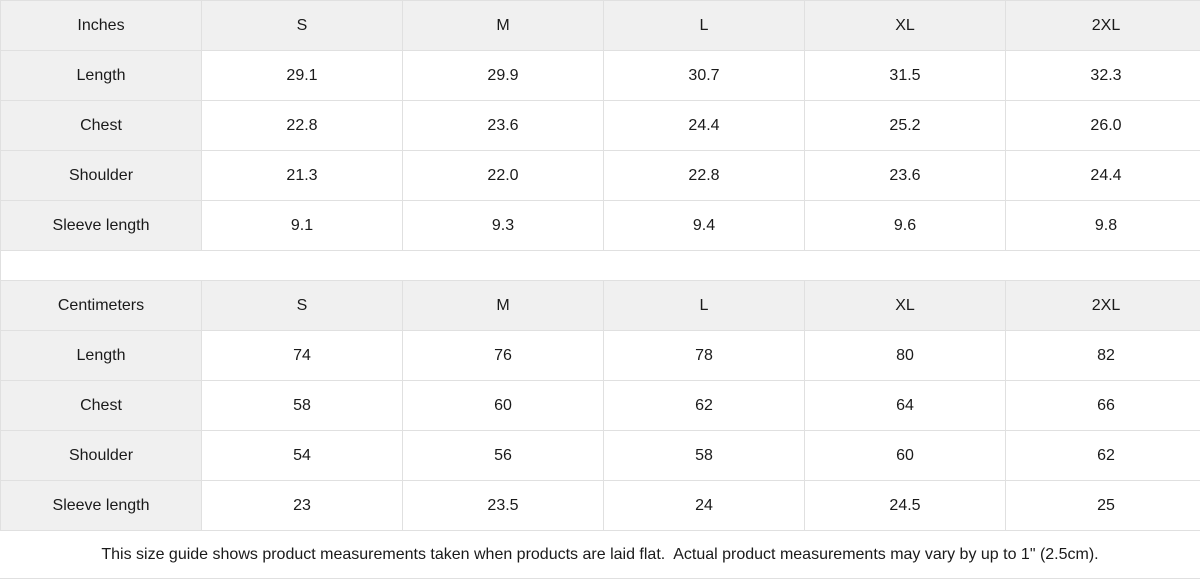  I want to click on value-cell: 32.3, so click(1102, 75).